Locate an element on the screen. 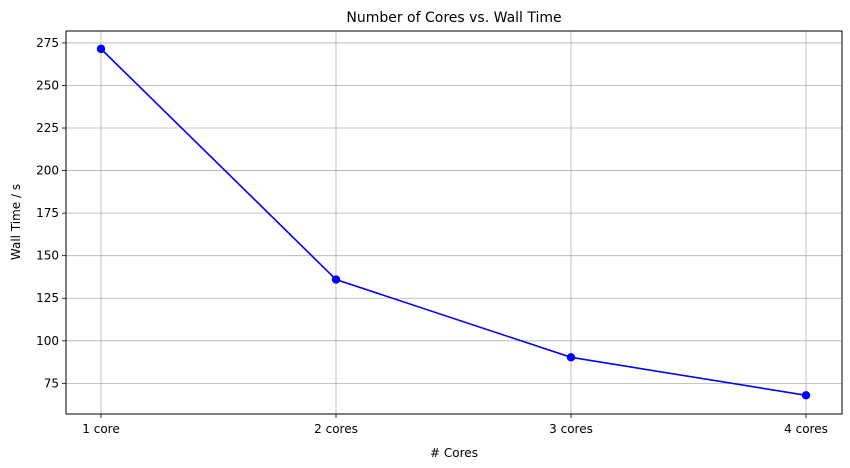 Image resolution: width=850 pixels, height=468 pixels. y-tick-label: 150 is located at coordinates (47, 256).